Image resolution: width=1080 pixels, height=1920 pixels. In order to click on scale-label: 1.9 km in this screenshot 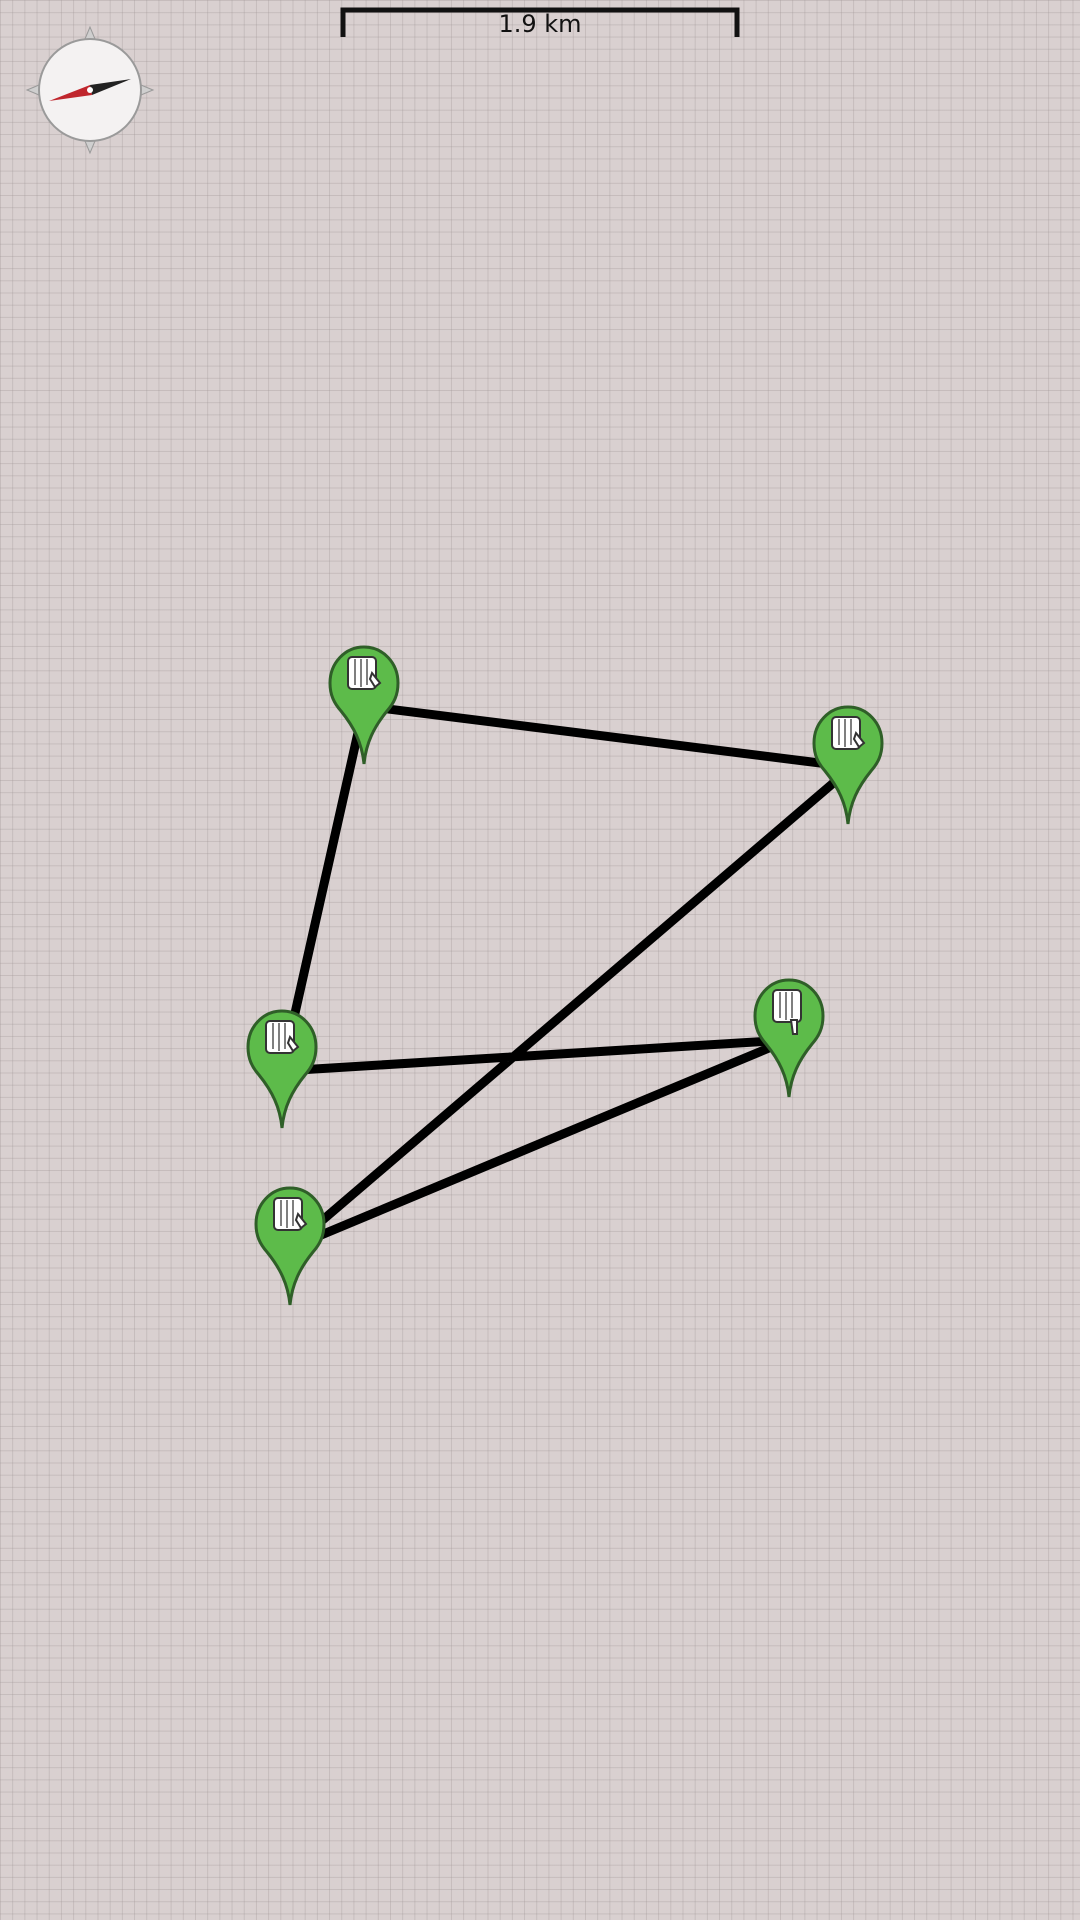, I will do `click(540, 24)`.